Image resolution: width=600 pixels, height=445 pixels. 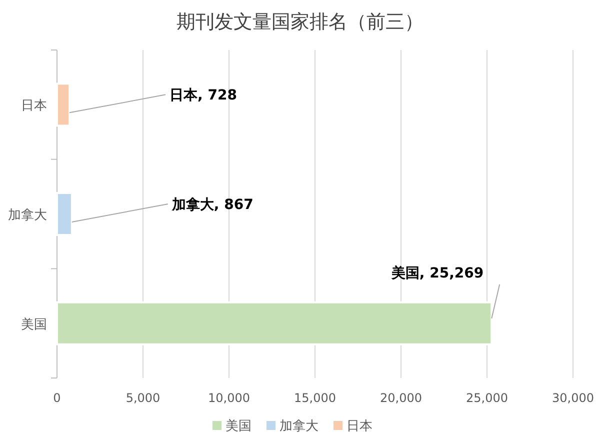 I want to click on legend-label: 日本, so click(x=359, y=426).